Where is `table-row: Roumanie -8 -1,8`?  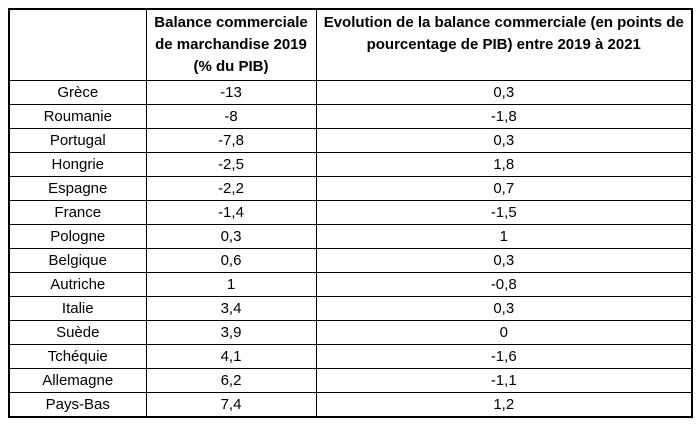 table-row: Roumanie -8 -1,8 is located at coordinates (350, 116).